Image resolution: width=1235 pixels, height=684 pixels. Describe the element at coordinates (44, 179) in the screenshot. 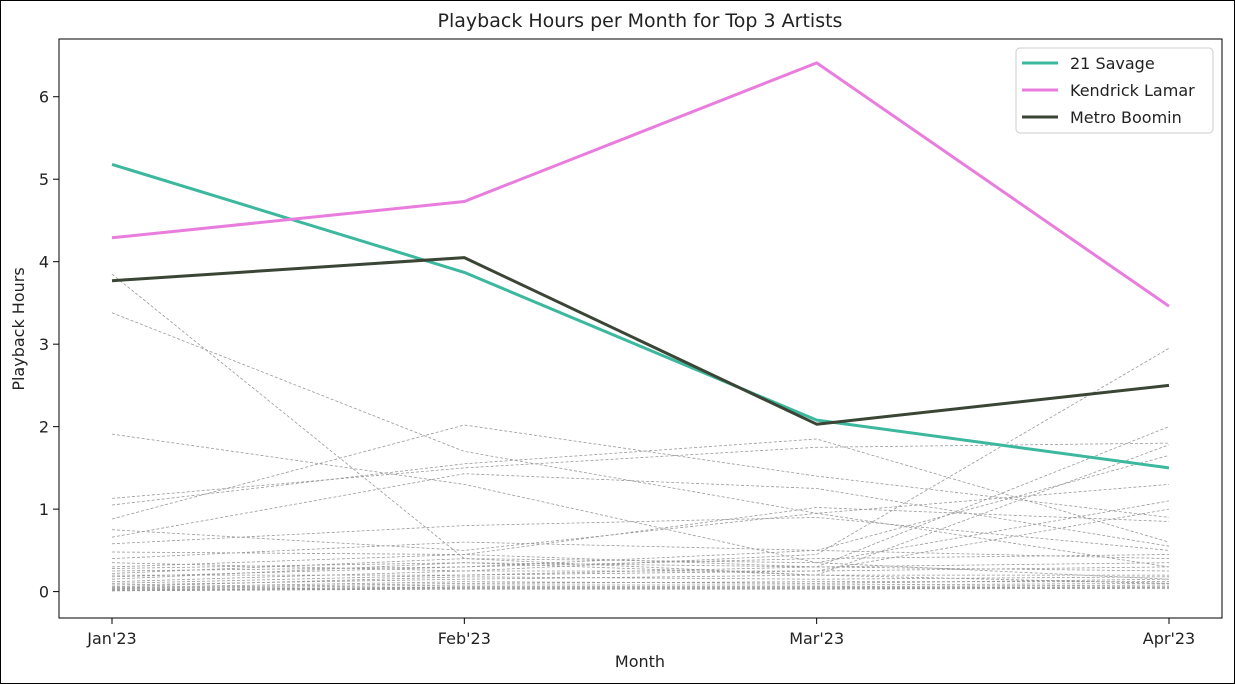

I see `y-tick-label: 5` at that location.